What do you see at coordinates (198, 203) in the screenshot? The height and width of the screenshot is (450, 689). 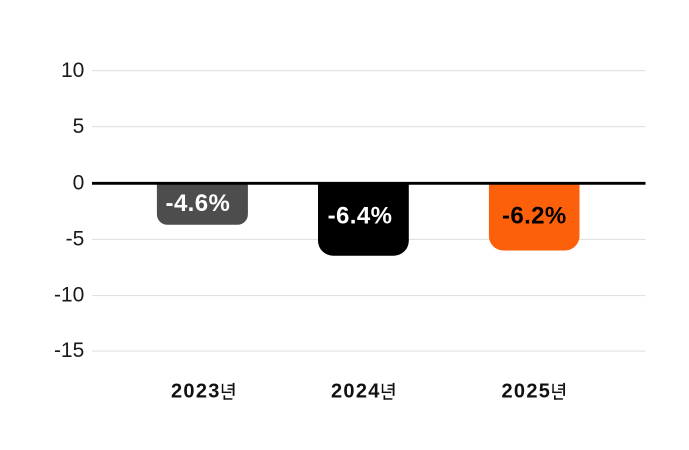 I see `svg-text: -4.6%` at bounding box center [198, 203].